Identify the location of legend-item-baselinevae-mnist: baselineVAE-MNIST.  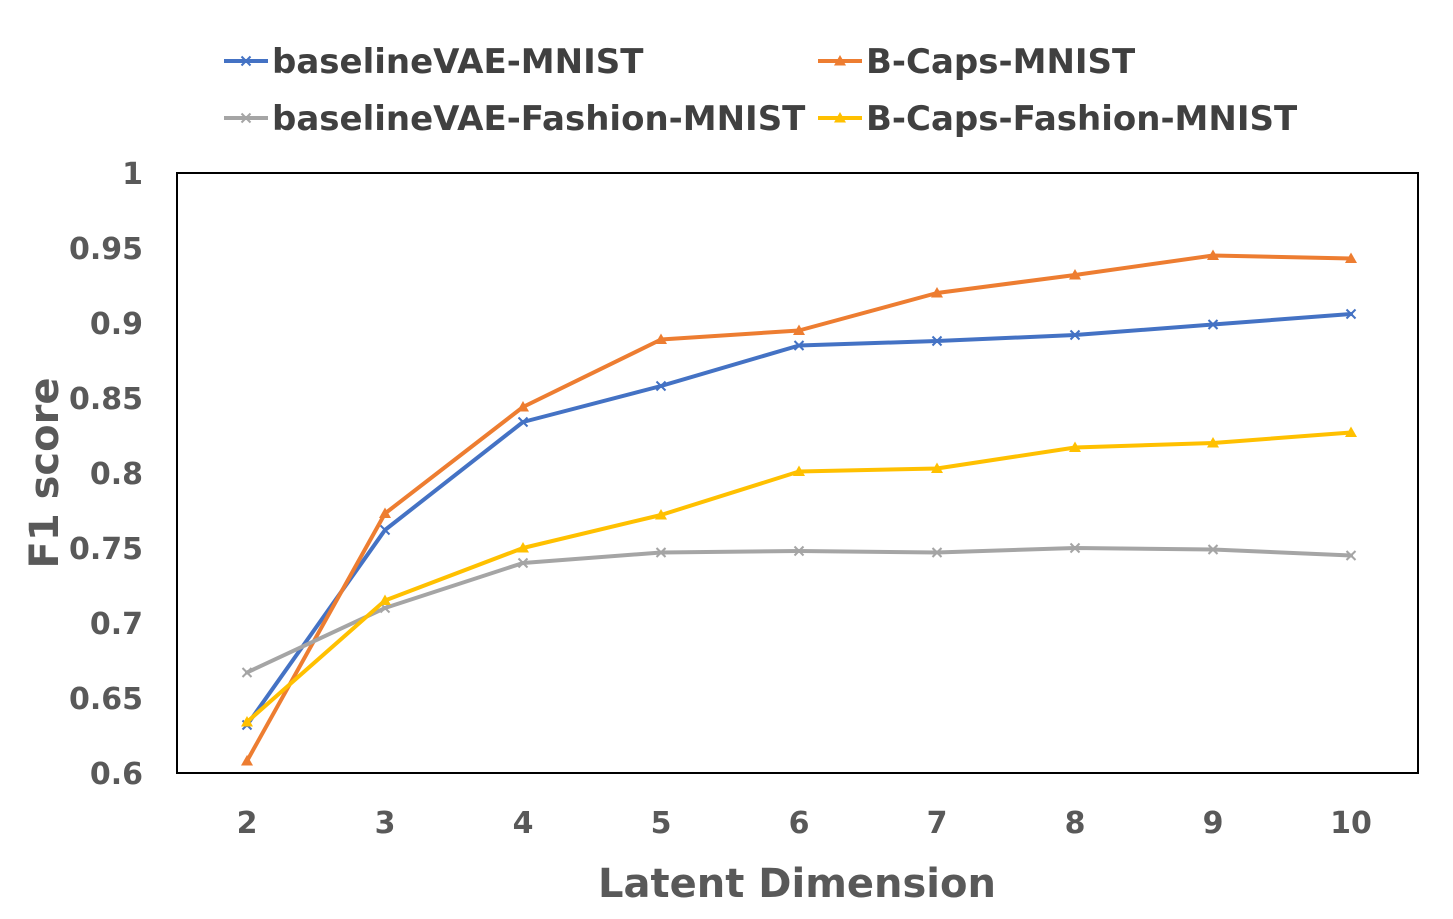
(434, 62).